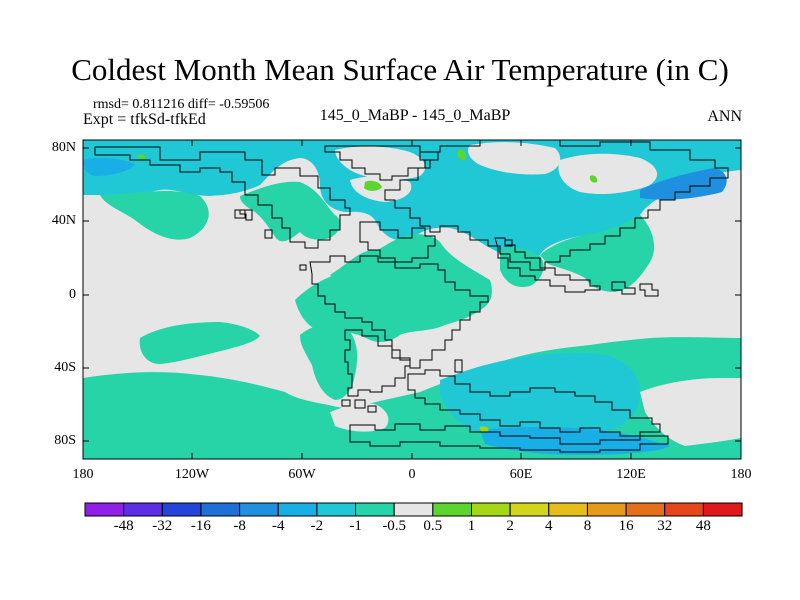  I want to click on lon-label-60e: 60E, so click(521, 474).